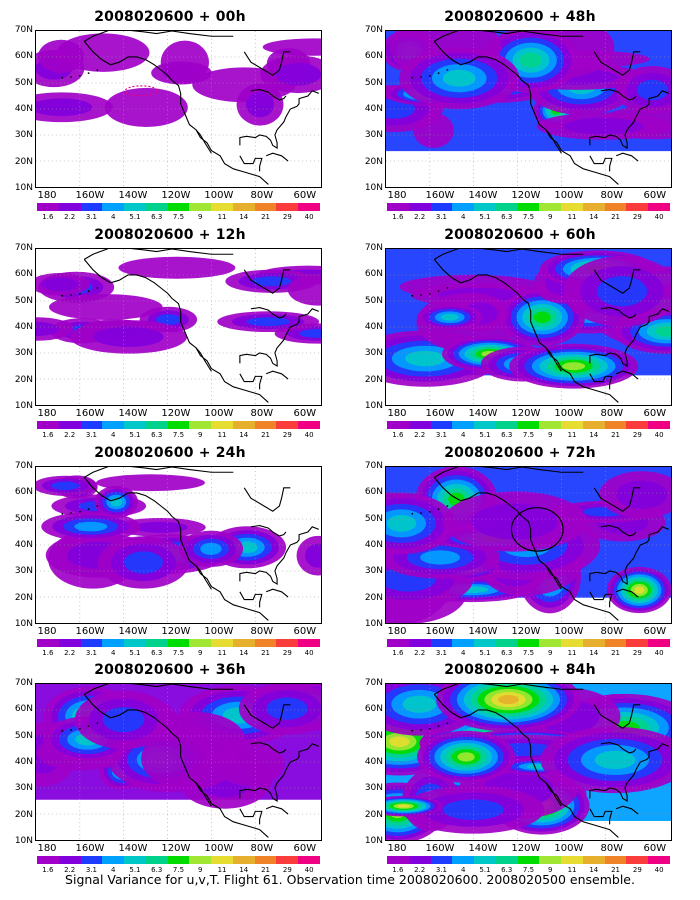 The image size is (700, 900). What do you see at coordinates (23, 82) in the screenshot?
I see `latitude-tick-label: 50N` at bounding box center [23, 82].